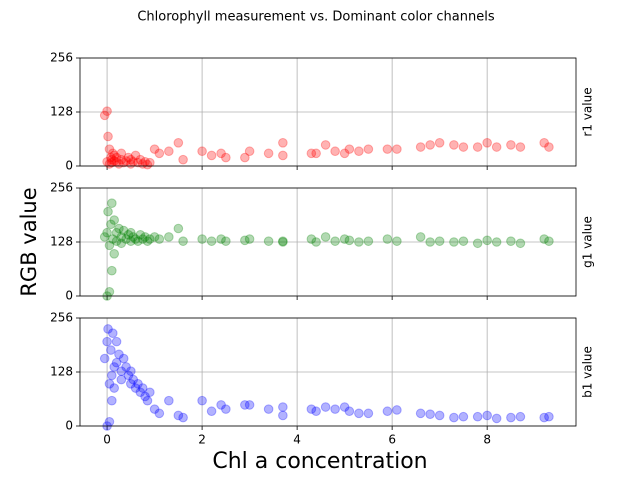  Describe the element at coordinates (588, 242) in the screenshot. I see `series-label: g1 value` at that location.